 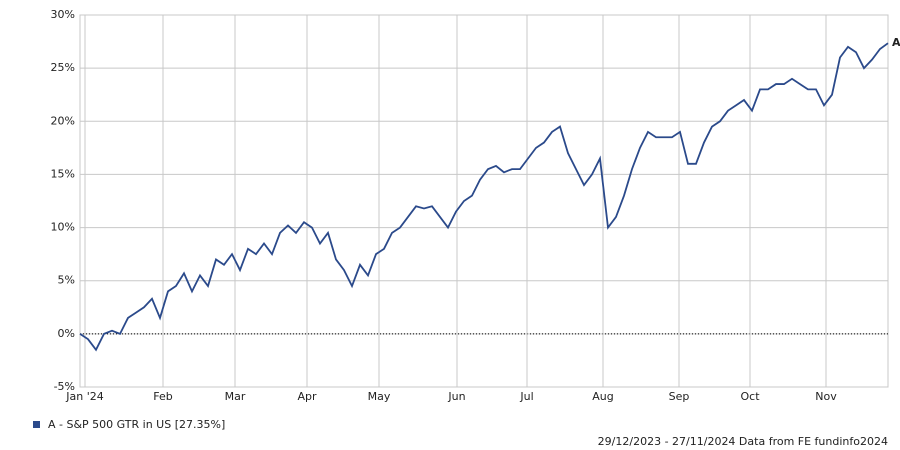 What do you see at coordinates (456, 396) in the screenshot?
I see `x-tick-label: Jun` at bounding box center [456, 396].